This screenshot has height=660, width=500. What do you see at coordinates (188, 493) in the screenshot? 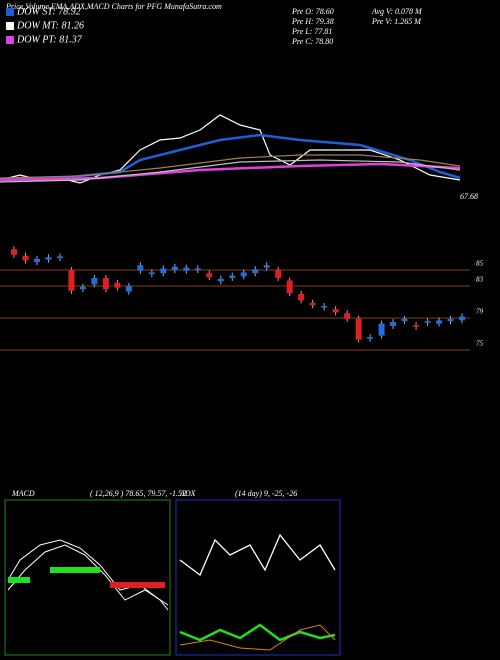
I see `adx-label: ADX` at bounding box center [188, 493].